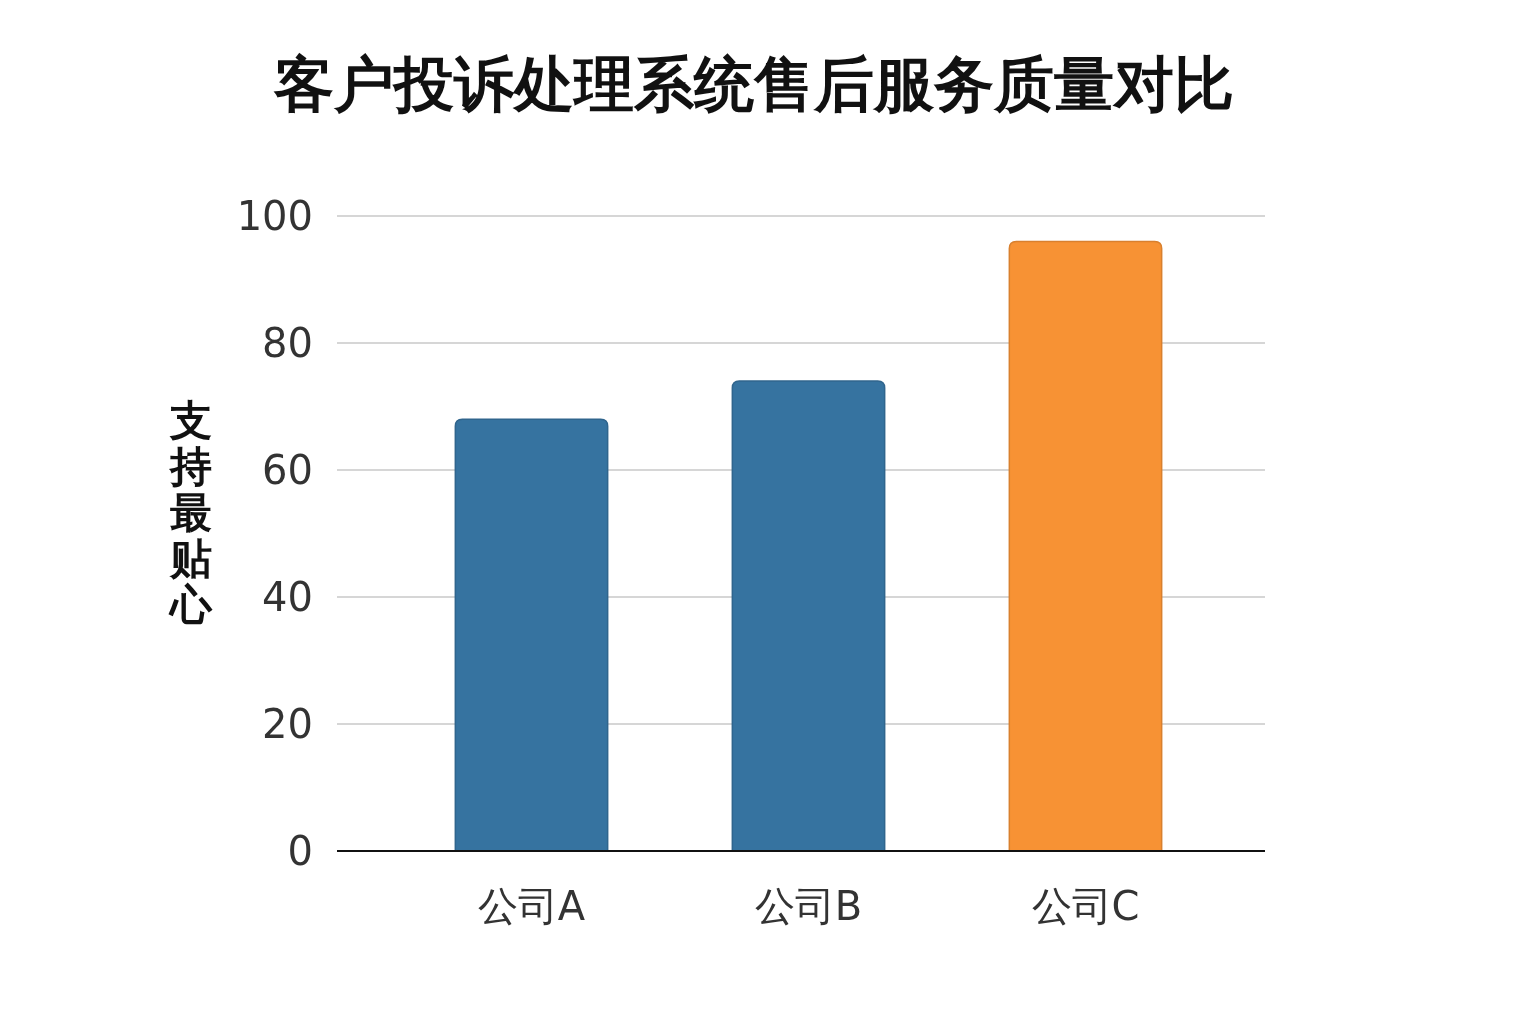  Describe the element at coordinates (531, 906) in the screenshot. I see `x-tick-label: 公司A` at that location.